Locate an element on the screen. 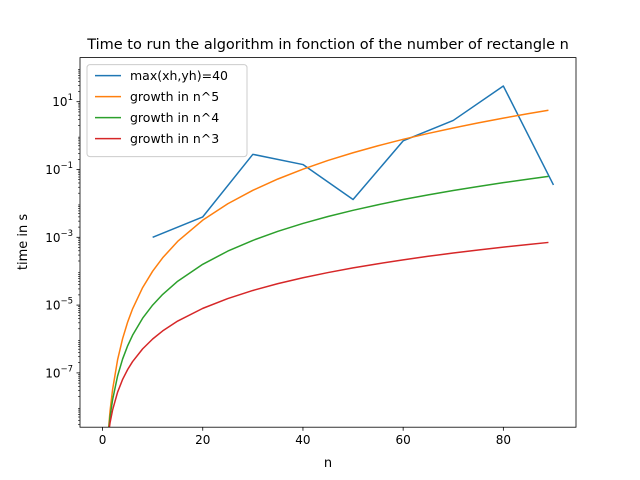  y-tick-label: 10⁻⁷ is located at coordinates (59, 372).